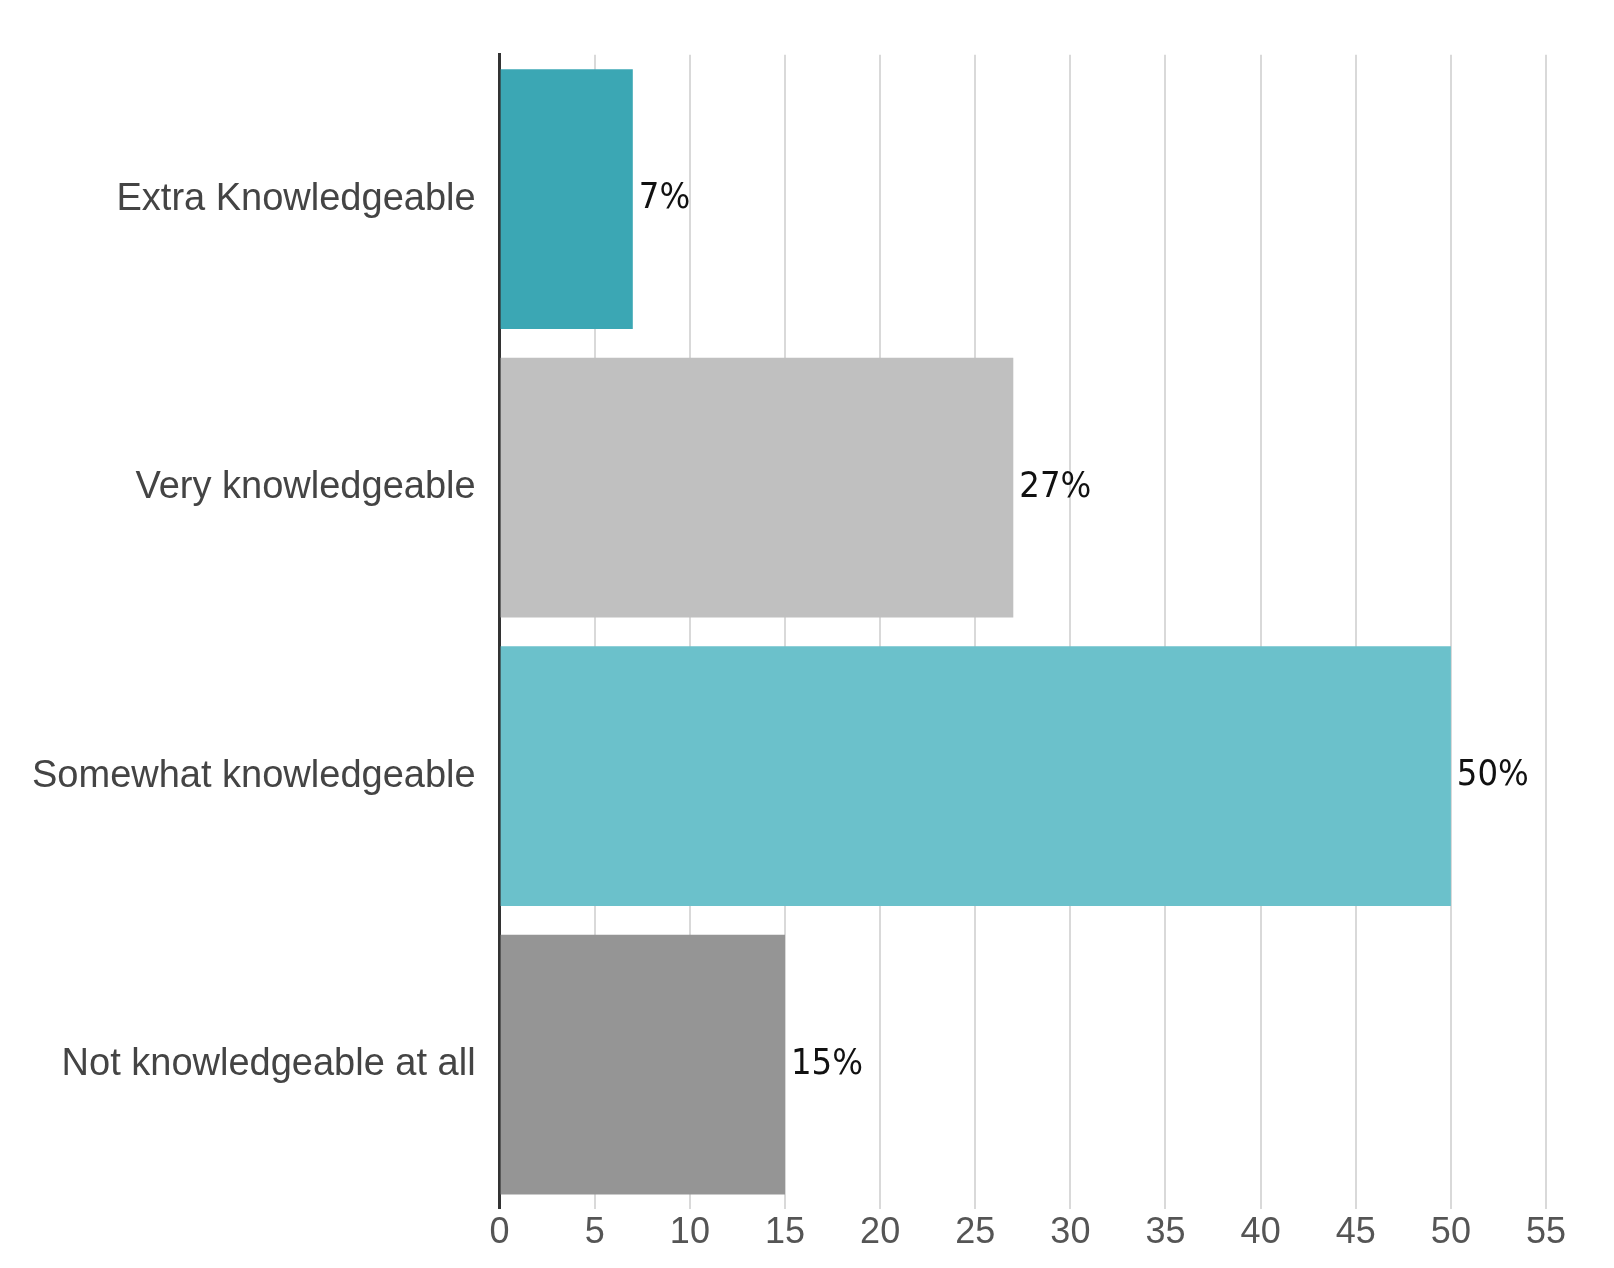  What do you see at coordinates (827, 1061) in the screenshot?
I see `data-label: 15%` at bounding box center [827, 1061].